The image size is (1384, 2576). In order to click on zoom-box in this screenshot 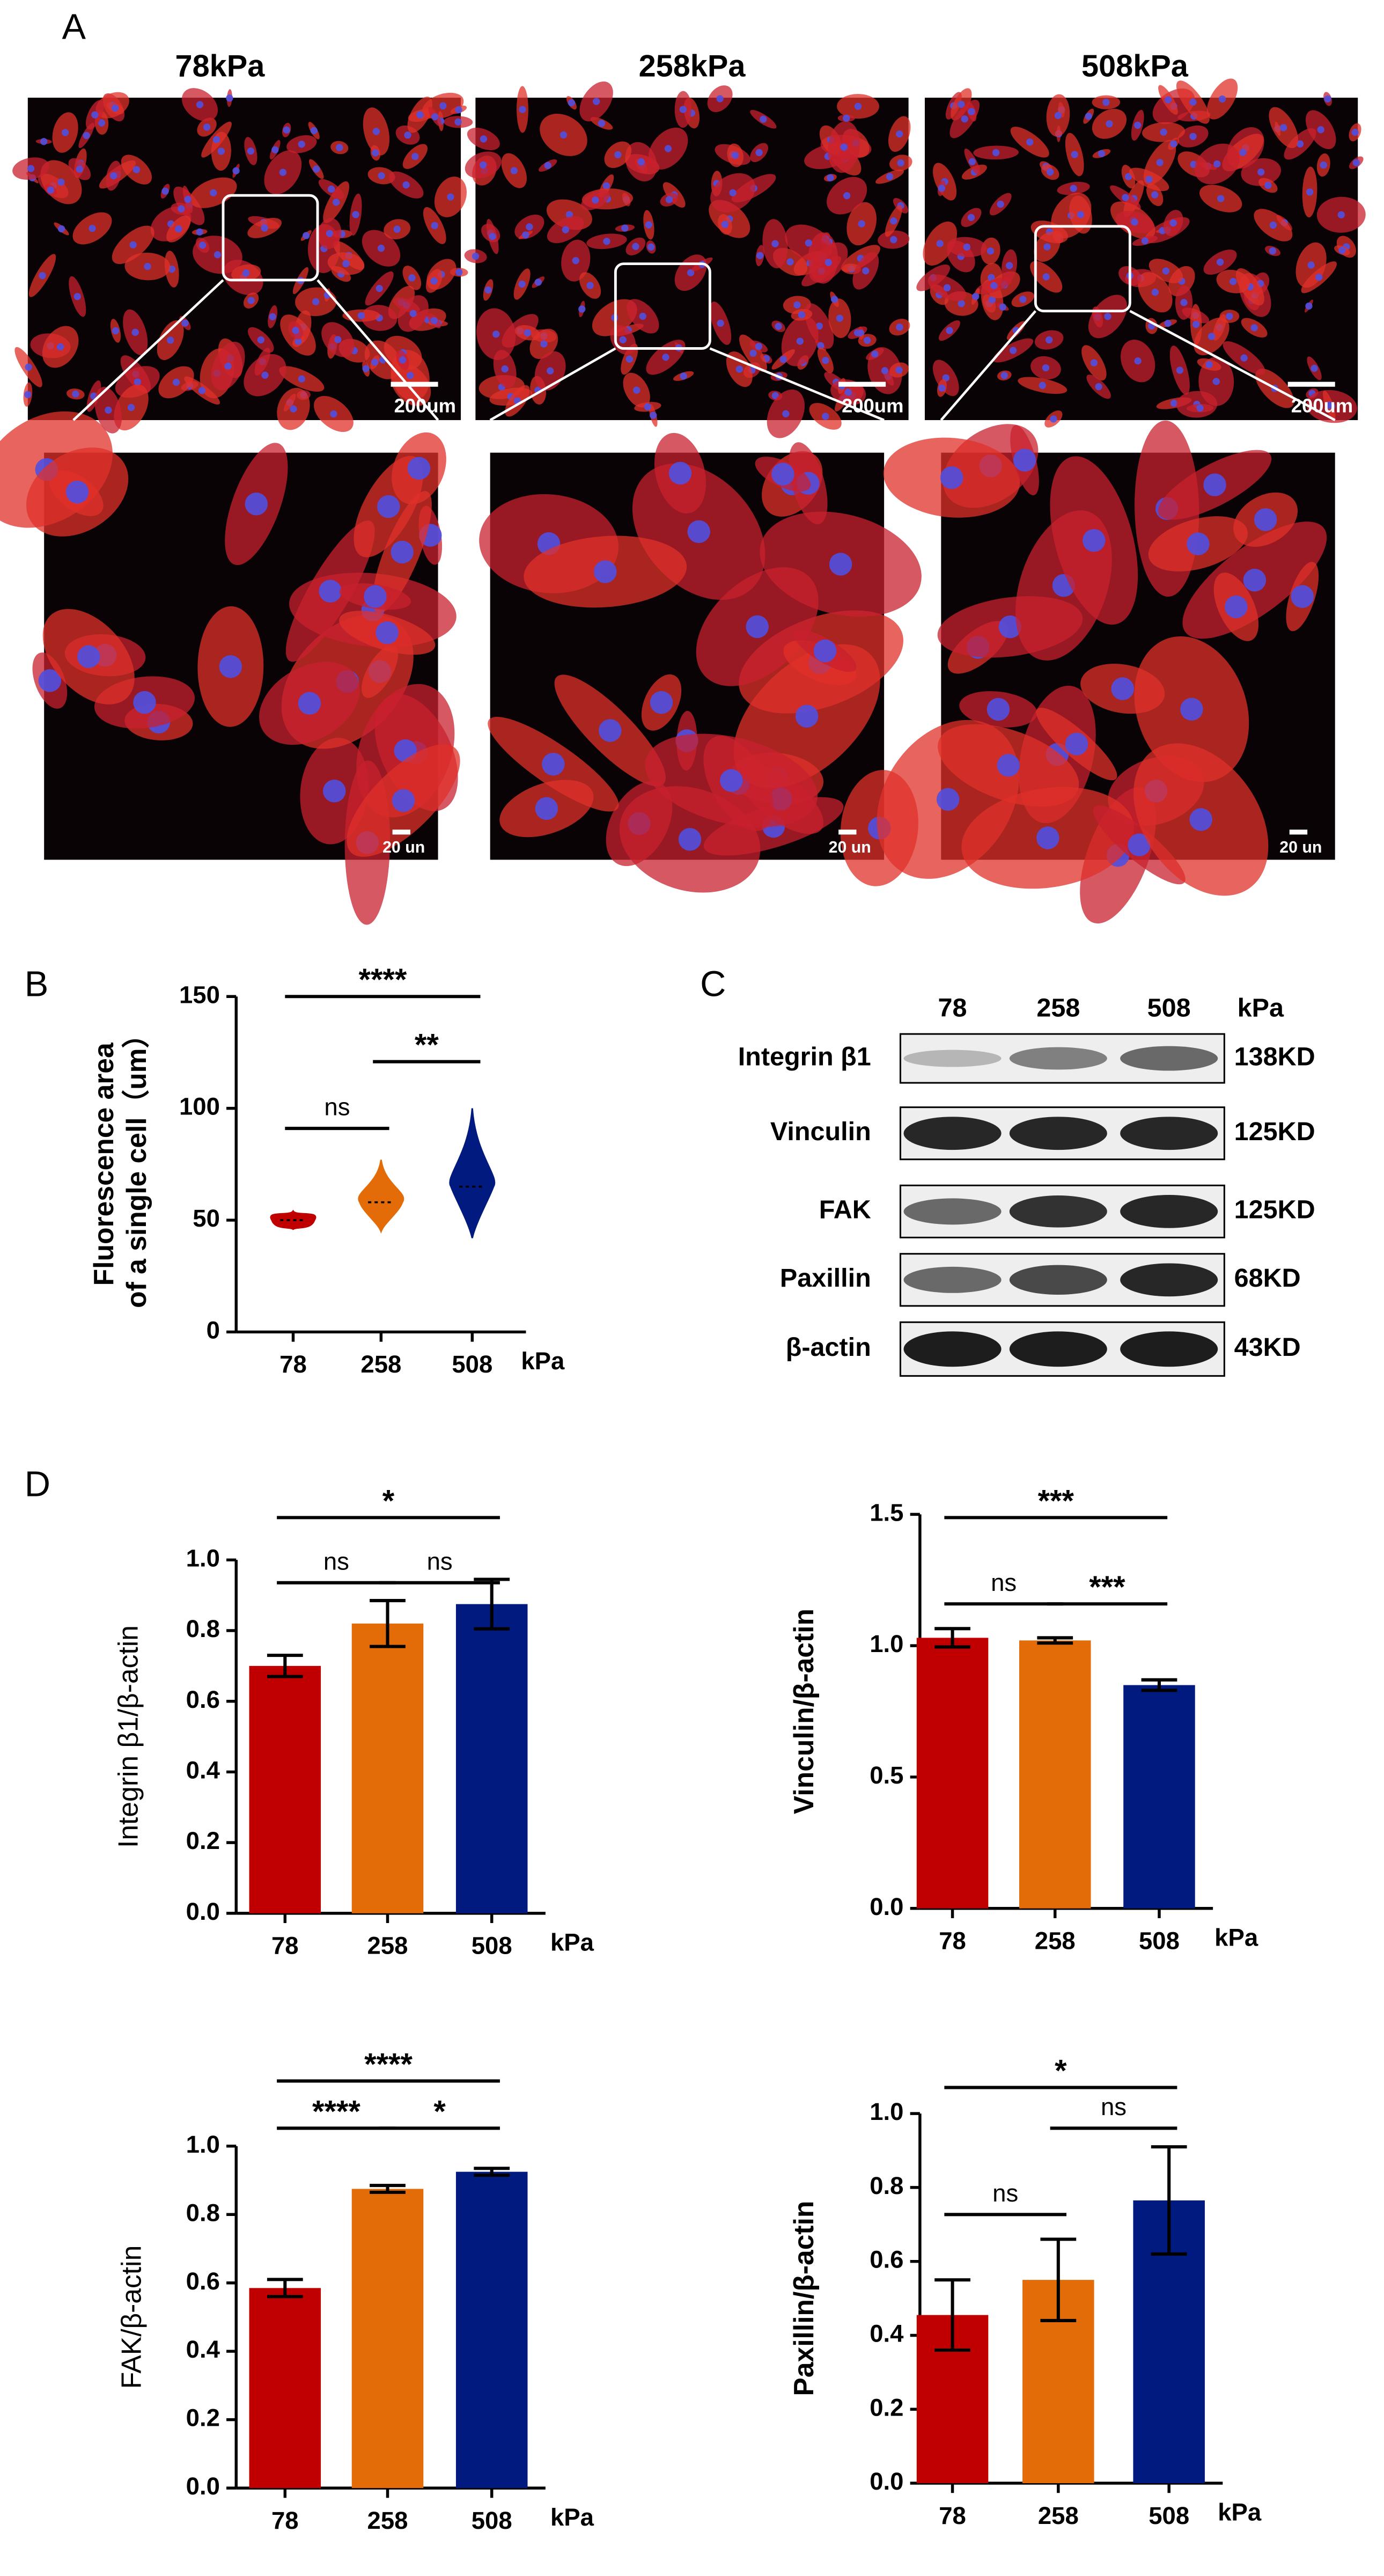, I will do `click(270, 238)`.